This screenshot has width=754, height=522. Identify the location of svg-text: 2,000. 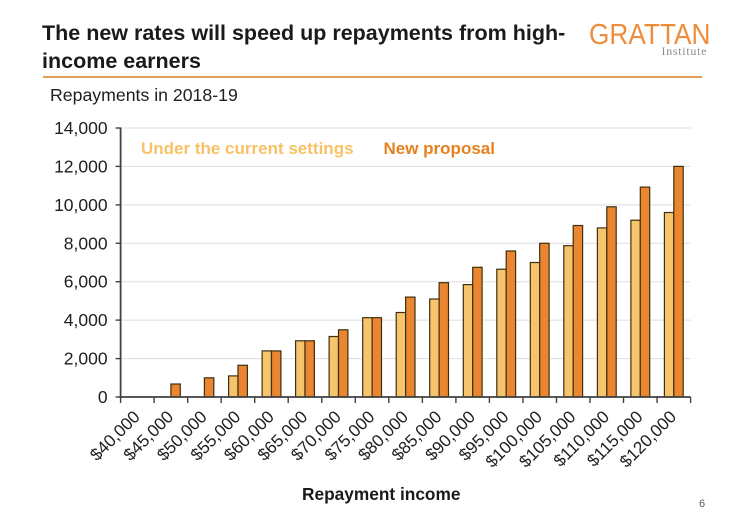
(86, 359).